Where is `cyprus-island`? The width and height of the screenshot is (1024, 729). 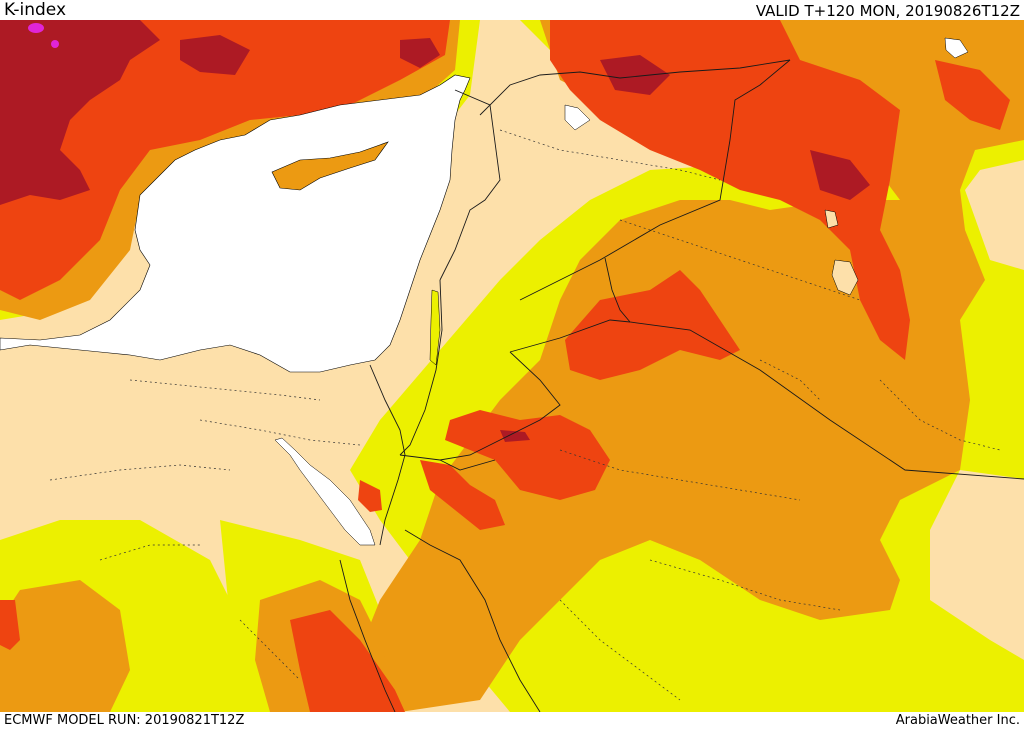 cyprus-island is located at coordinates (330, 166).